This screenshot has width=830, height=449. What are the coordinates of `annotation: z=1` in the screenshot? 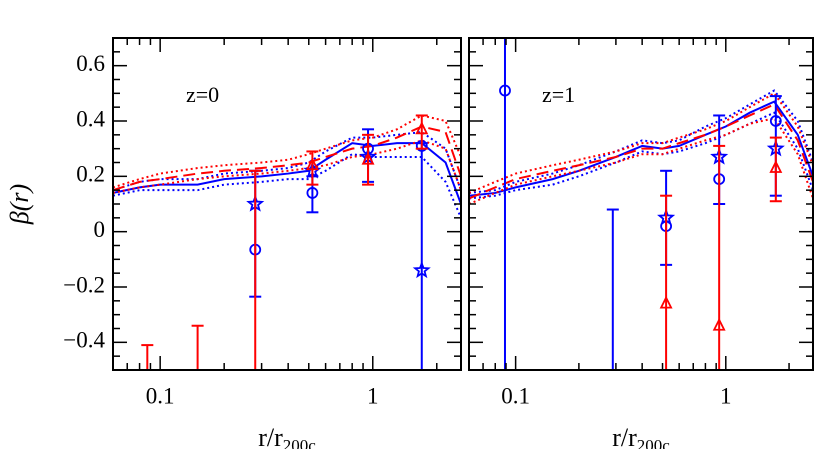 It's located at (558, 94).